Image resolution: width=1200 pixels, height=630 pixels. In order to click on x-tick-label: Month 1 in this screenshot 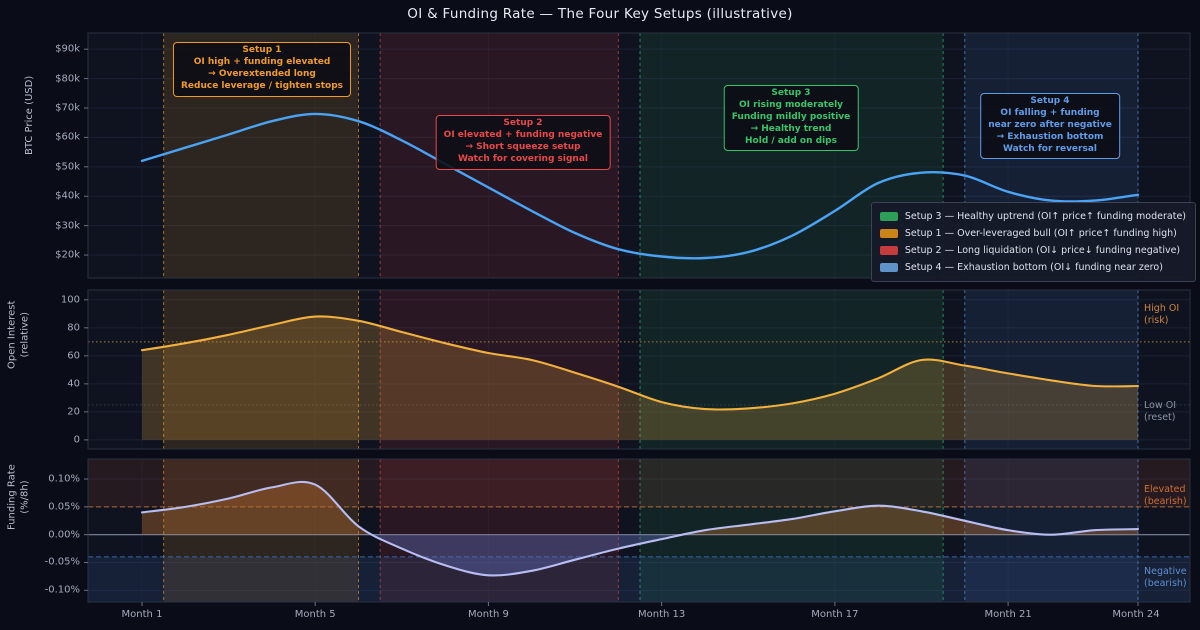, I will do `click(142, 614)`.